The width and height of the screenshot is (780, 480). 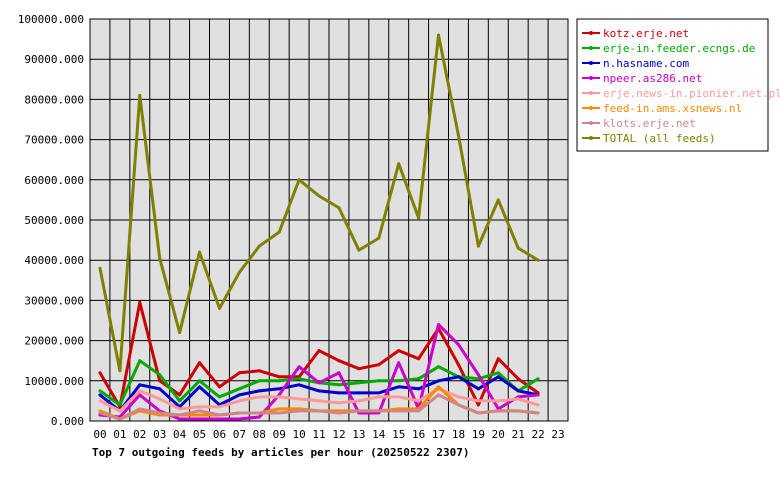 What do you see at coordinates (54, 99) in the screenshot?
I see `y-tick-label: 80000.000` at bounding box center [54, 99].